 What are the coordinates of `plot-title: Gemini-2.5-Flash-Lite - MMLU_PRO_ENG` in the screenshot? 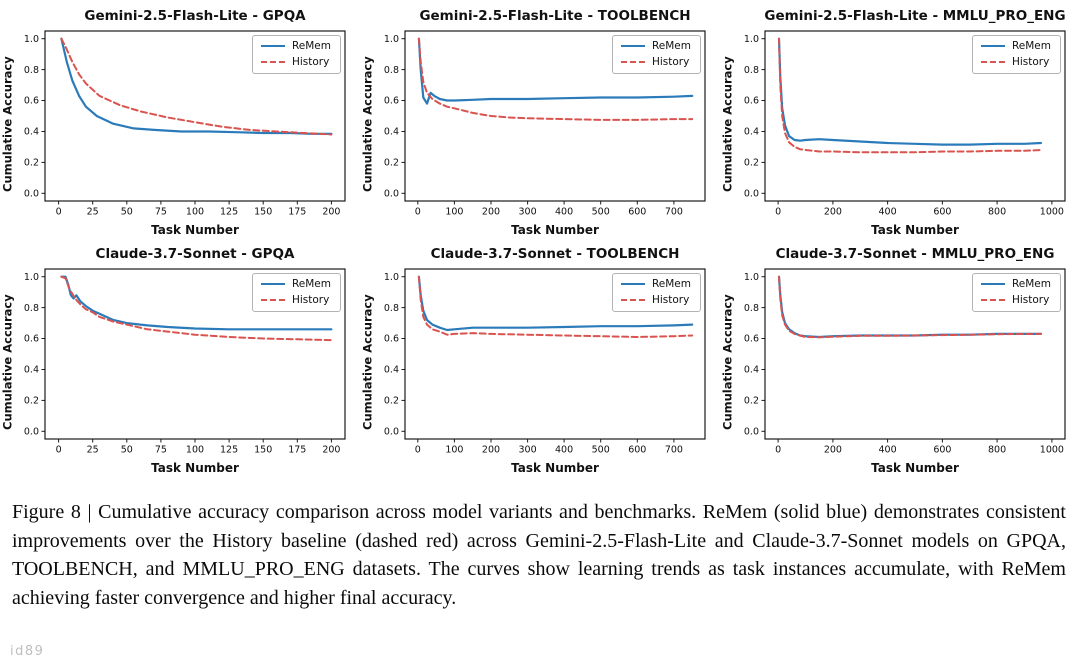 It's located at (915, 16).